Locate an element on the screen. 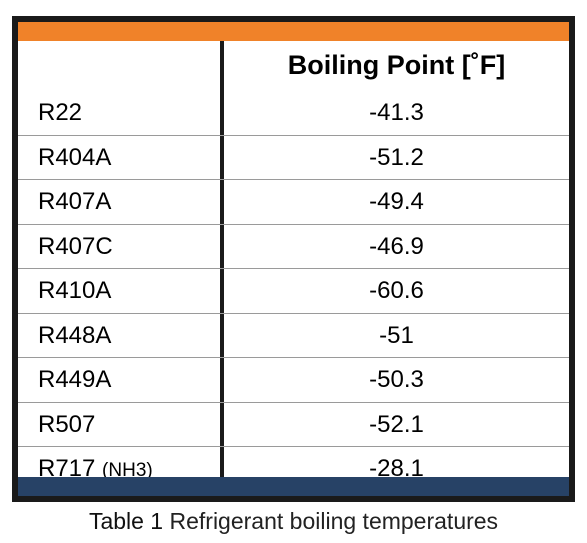 The height and width of the screenshot is (543, 587). table-caption: Table 1 Refrigerant boiling temperatures is located at coordinates (293, 521).